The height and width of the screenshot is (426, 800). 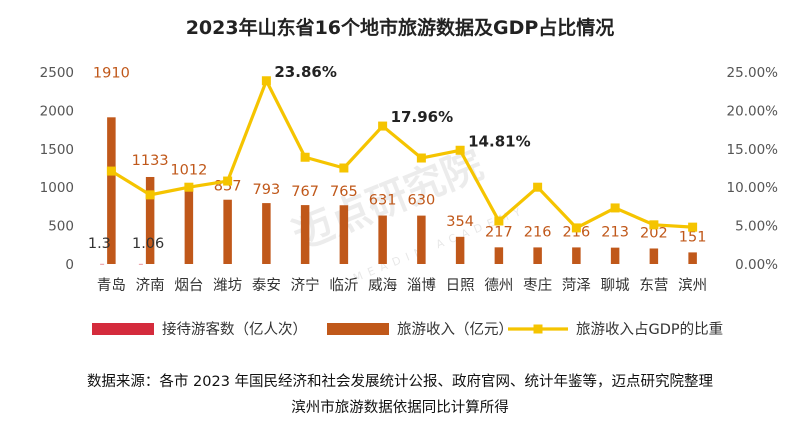 I want to click on chart-title: 2023年山东省16个地市旅游数据及GDP占比情况, so click(x=400, y=27).